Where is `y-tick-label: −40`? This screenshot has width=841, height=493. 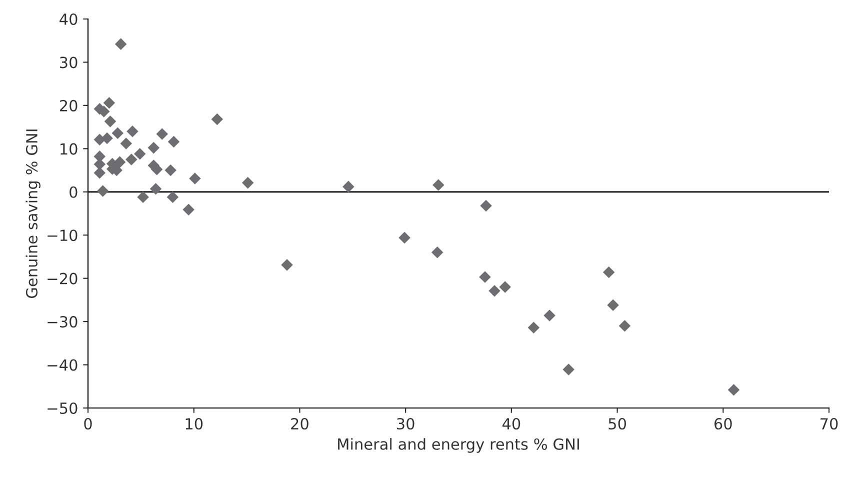 y-tick-label: −40 is located at coordinates (63, 365).